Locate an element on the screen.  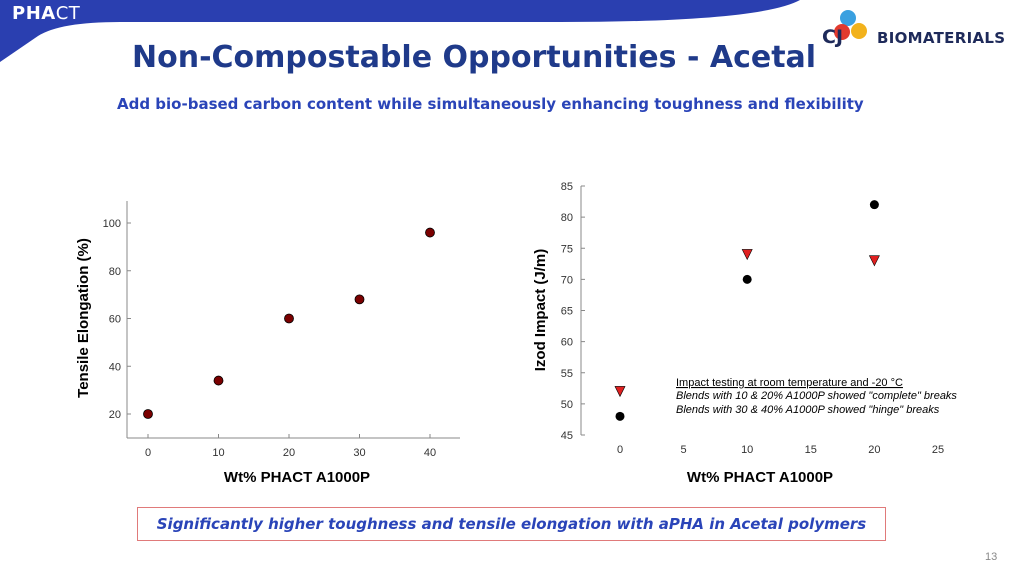
y-axis-label: Tensile Elongation (%) is located at coordinates (83, 318).